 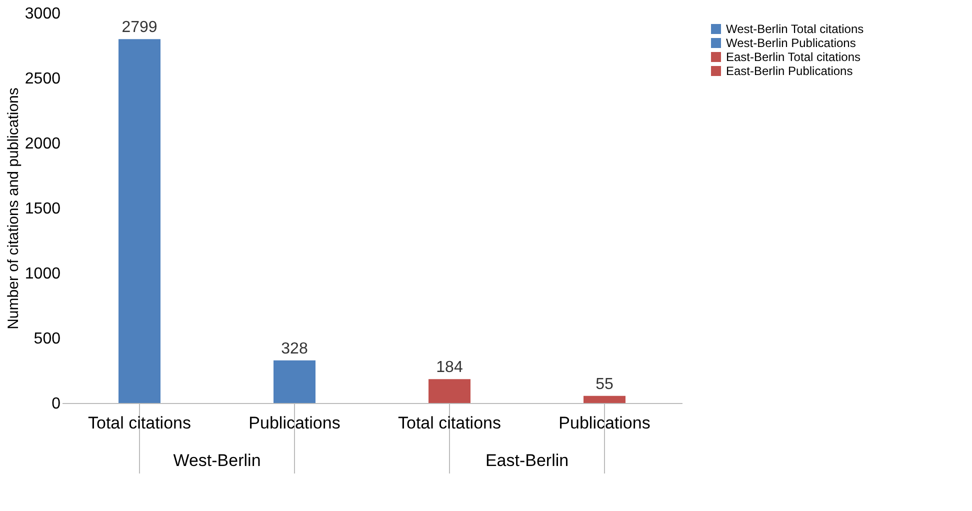 I want to click on legend-label: West-Berlin Total citations, so click(x=795, y=29).